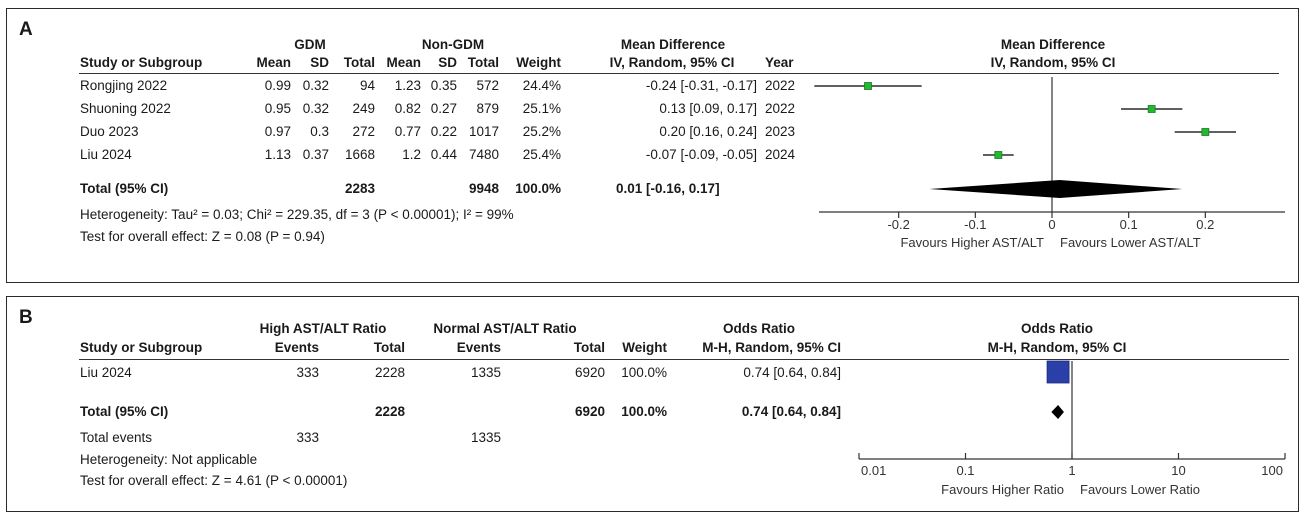 The height and width of the screenshot is (517, 1306). I want to click on plot-header: Odds Ratio, so click(1056, 328).